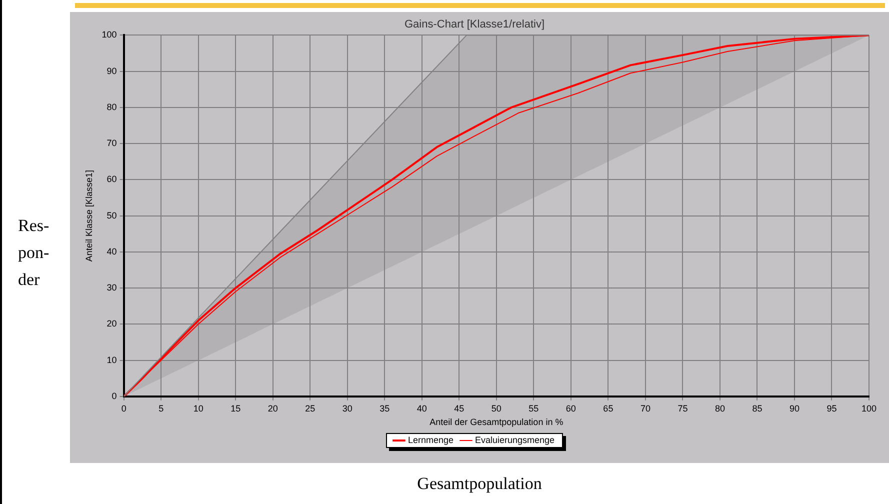 This screenshot has width=889, height=504. I want to click on x-tick-label: 55, so click(533, 408).